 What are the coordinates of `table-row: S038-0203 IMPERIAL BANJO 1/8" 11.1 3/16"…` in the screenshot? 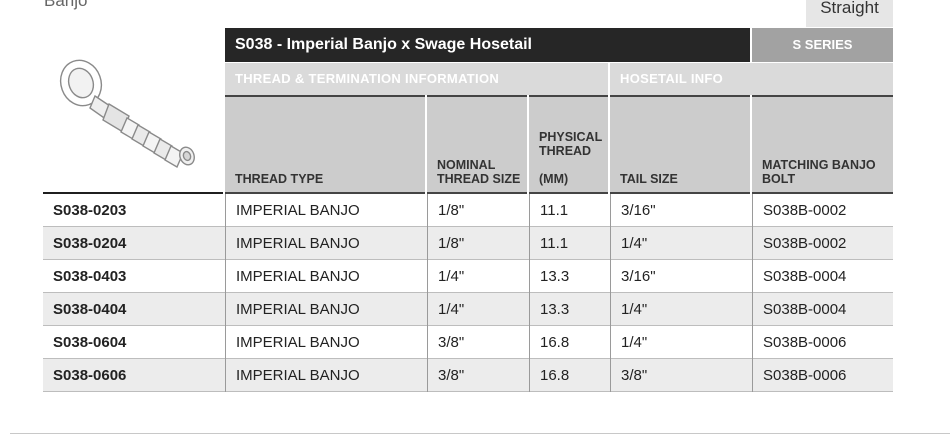 It's located at (468, 210).